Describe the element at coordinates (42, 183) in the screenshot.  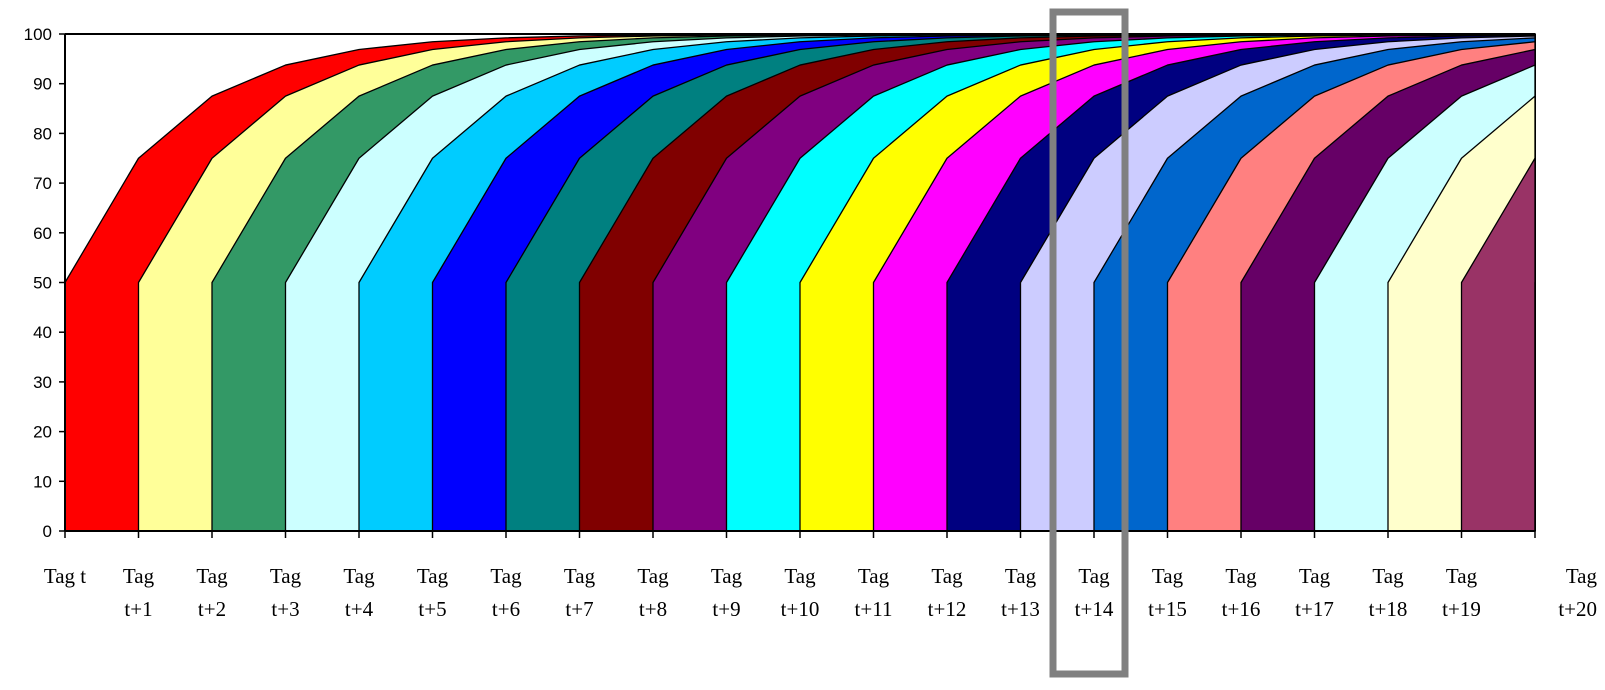
I see `y-tick-label: 70` at that location.